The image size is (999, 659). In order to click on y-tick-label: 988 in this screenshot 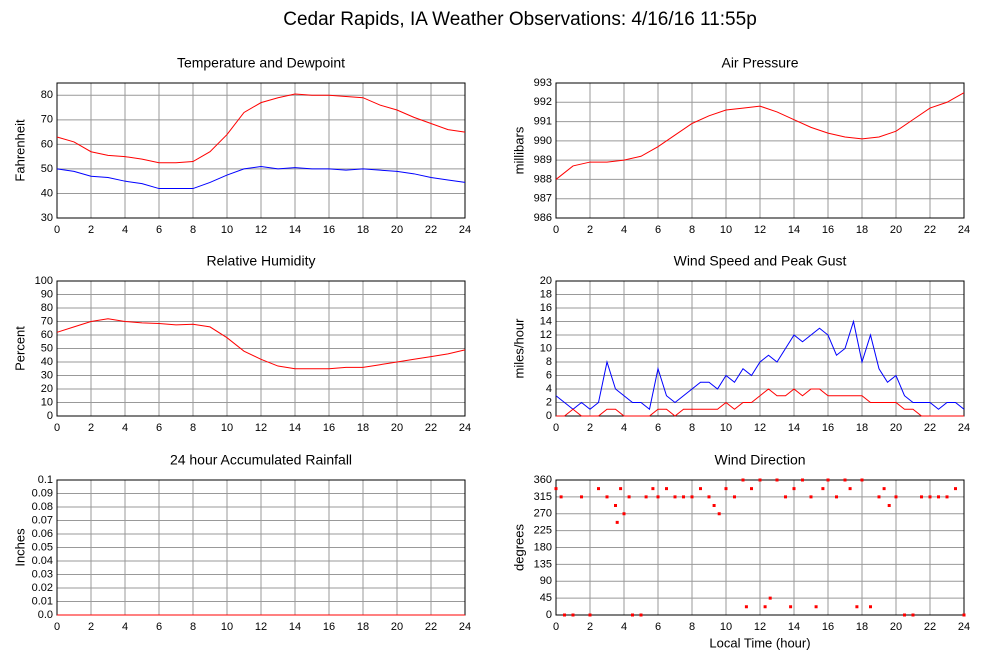, I will do `click(543, 179)`.